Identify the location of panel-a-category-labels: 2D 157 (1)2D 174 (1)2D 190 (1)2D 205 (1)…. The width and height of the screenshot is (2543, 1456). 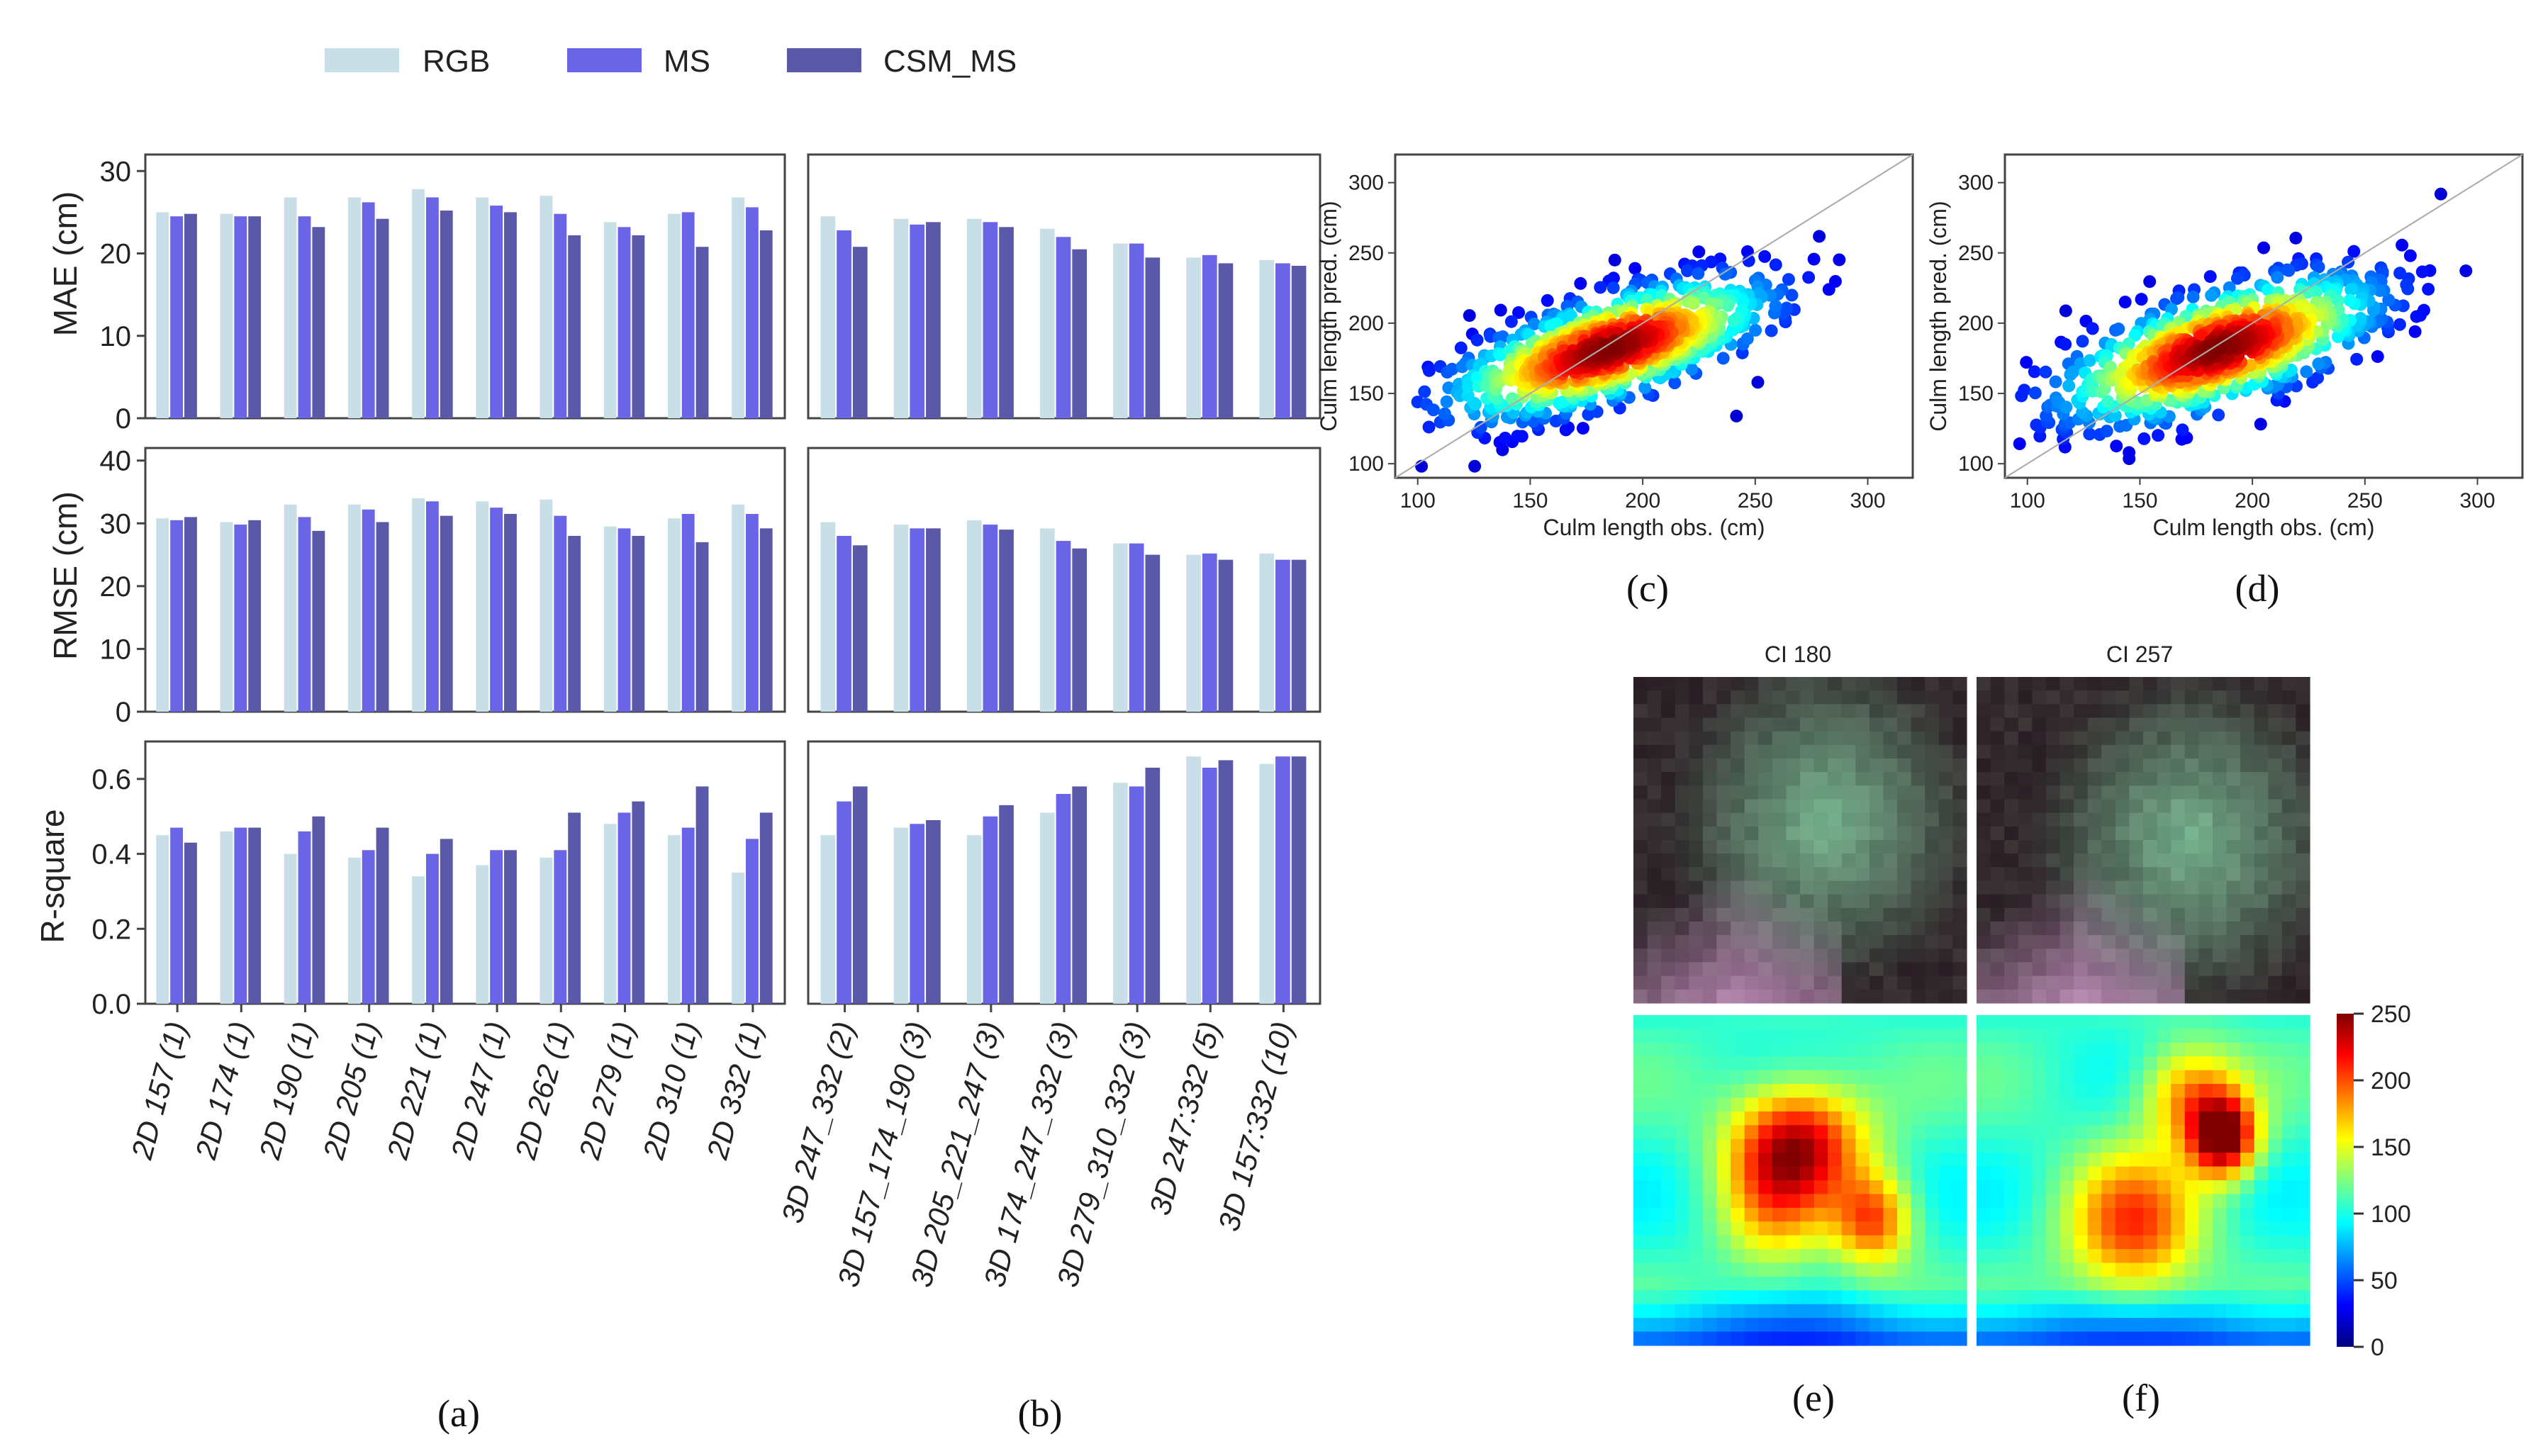
(447, 1083).